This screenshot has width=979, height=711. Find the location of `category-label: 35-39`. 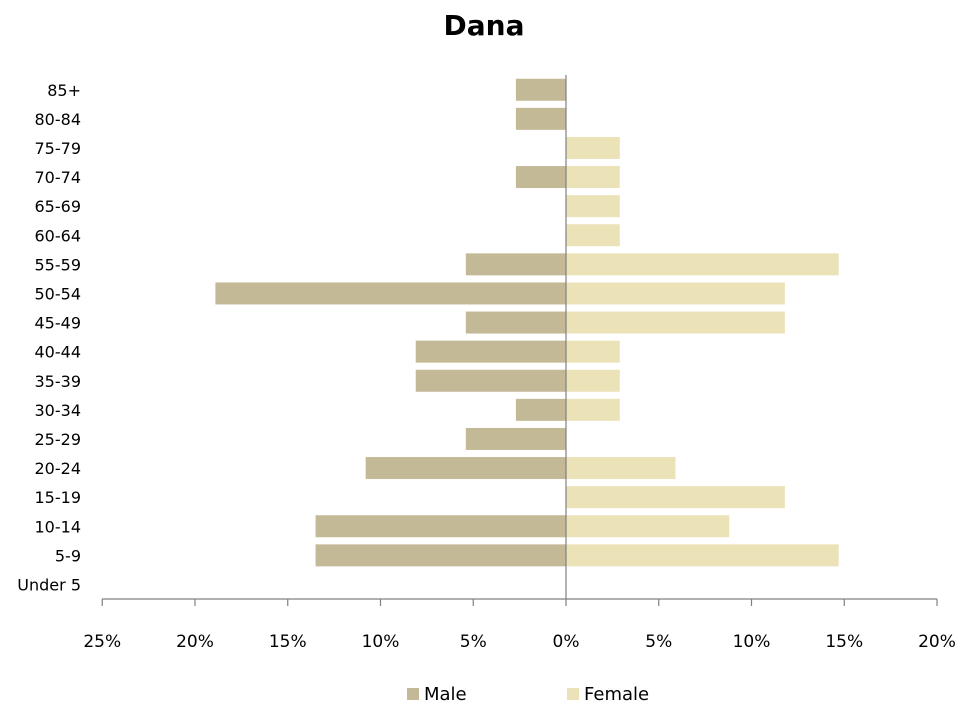

category-label: 35-39 is located at coordinates (58, 381).